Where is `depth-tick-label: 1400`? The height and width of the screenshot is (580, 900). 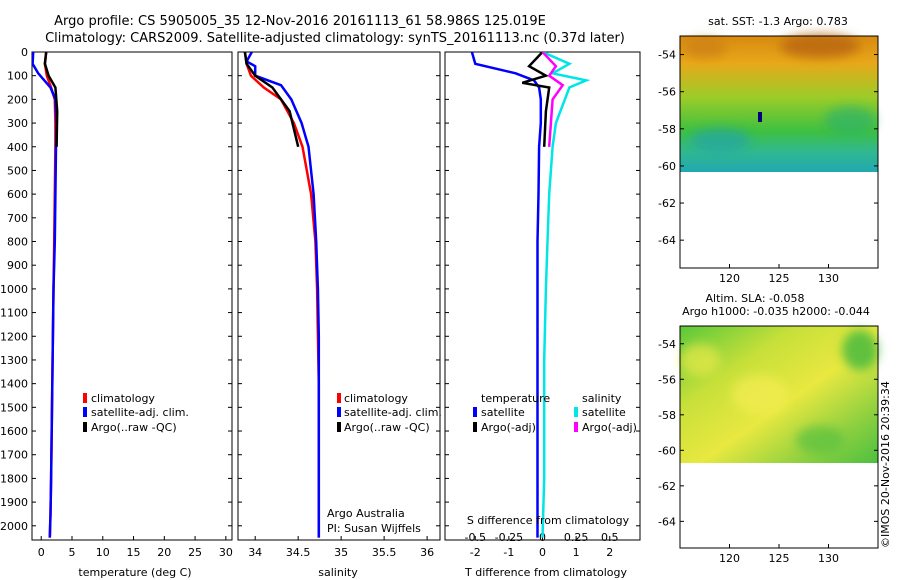 depth-tick-label: 1400 is located at coordinates (14, 384).